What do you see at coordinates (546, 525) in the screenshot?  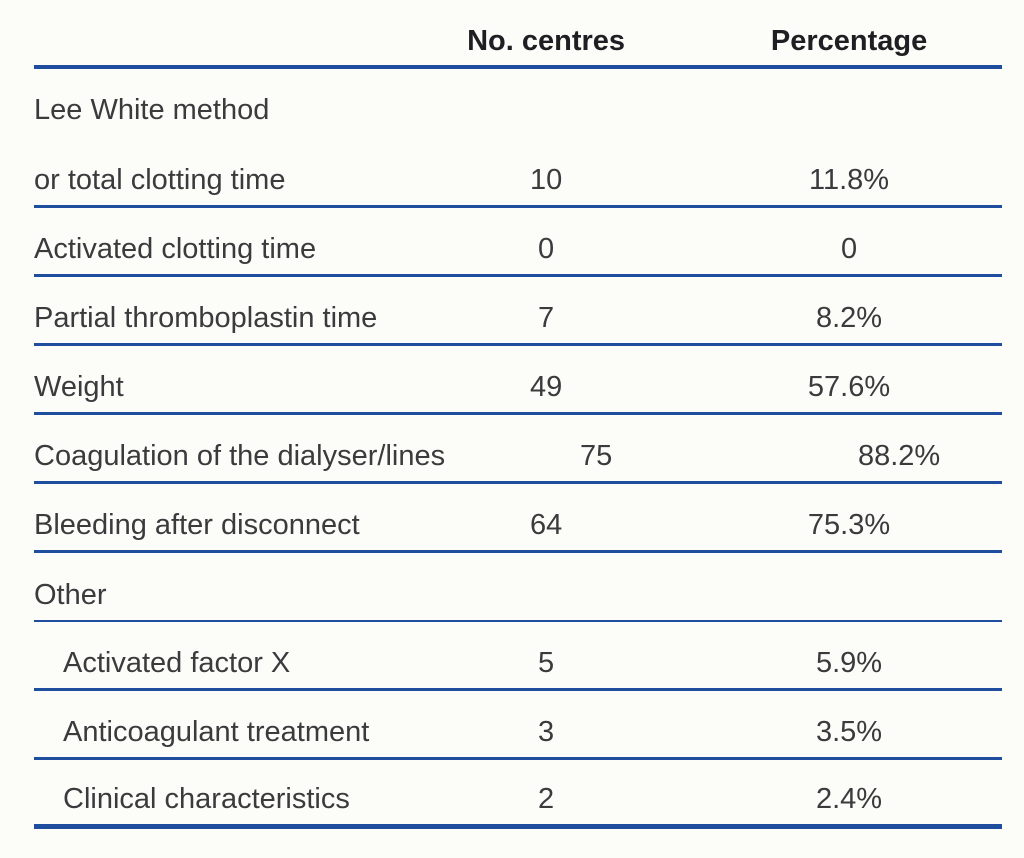 I see `row-centres-value: 64` at bounding box center [546, 525].